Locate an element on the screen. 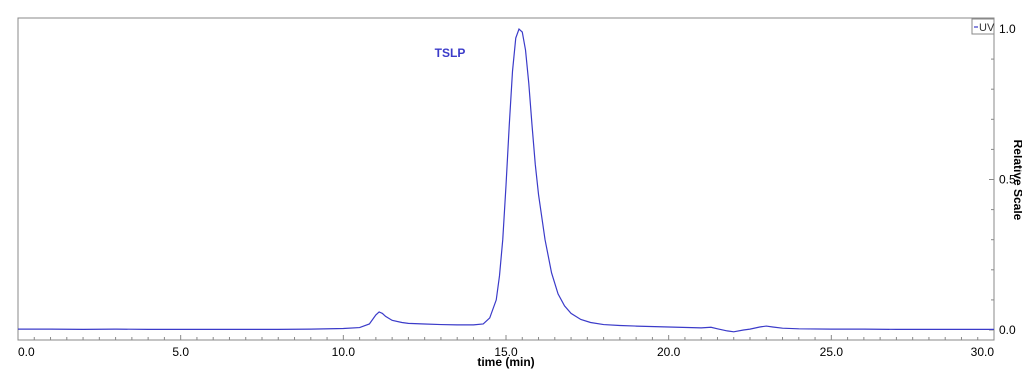  y-axis-title: Relative Scale is located at coordinates (1016, 180).